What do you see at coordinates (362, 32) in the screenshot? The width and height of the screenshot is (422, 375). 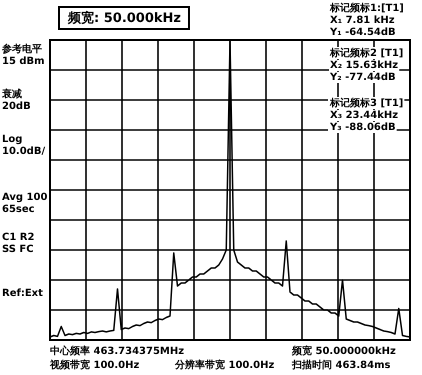 I see `text: Y₁ -64.54dB` at bounding box center [362, 32].